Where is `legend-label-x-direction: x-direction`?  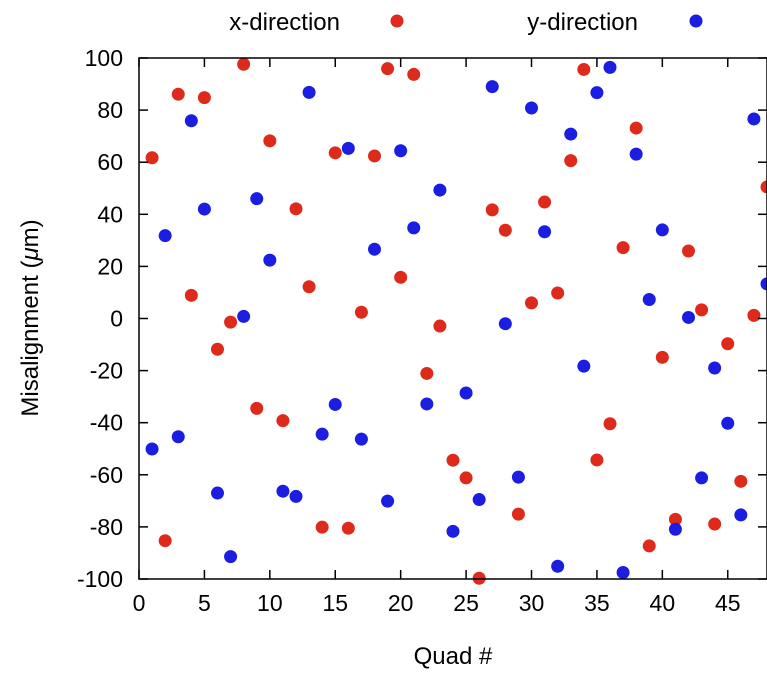
legend-label-x-direction: x-direction is located at coordinates (284, 22).